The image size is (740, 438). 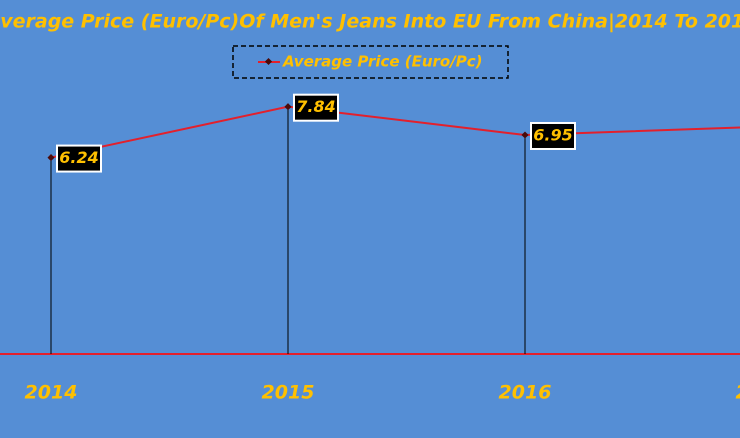 I want to click on x-tick-label: 2015, so click(x=288, y=393).